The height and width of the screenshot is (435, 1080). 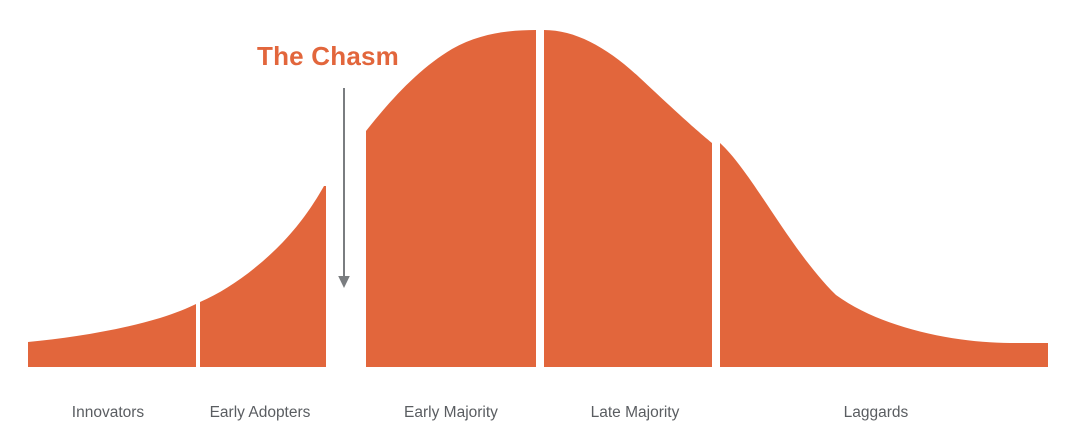 I want to click on legend-item-innovators: Innovators 2.5%, so click(x=108, y=407).